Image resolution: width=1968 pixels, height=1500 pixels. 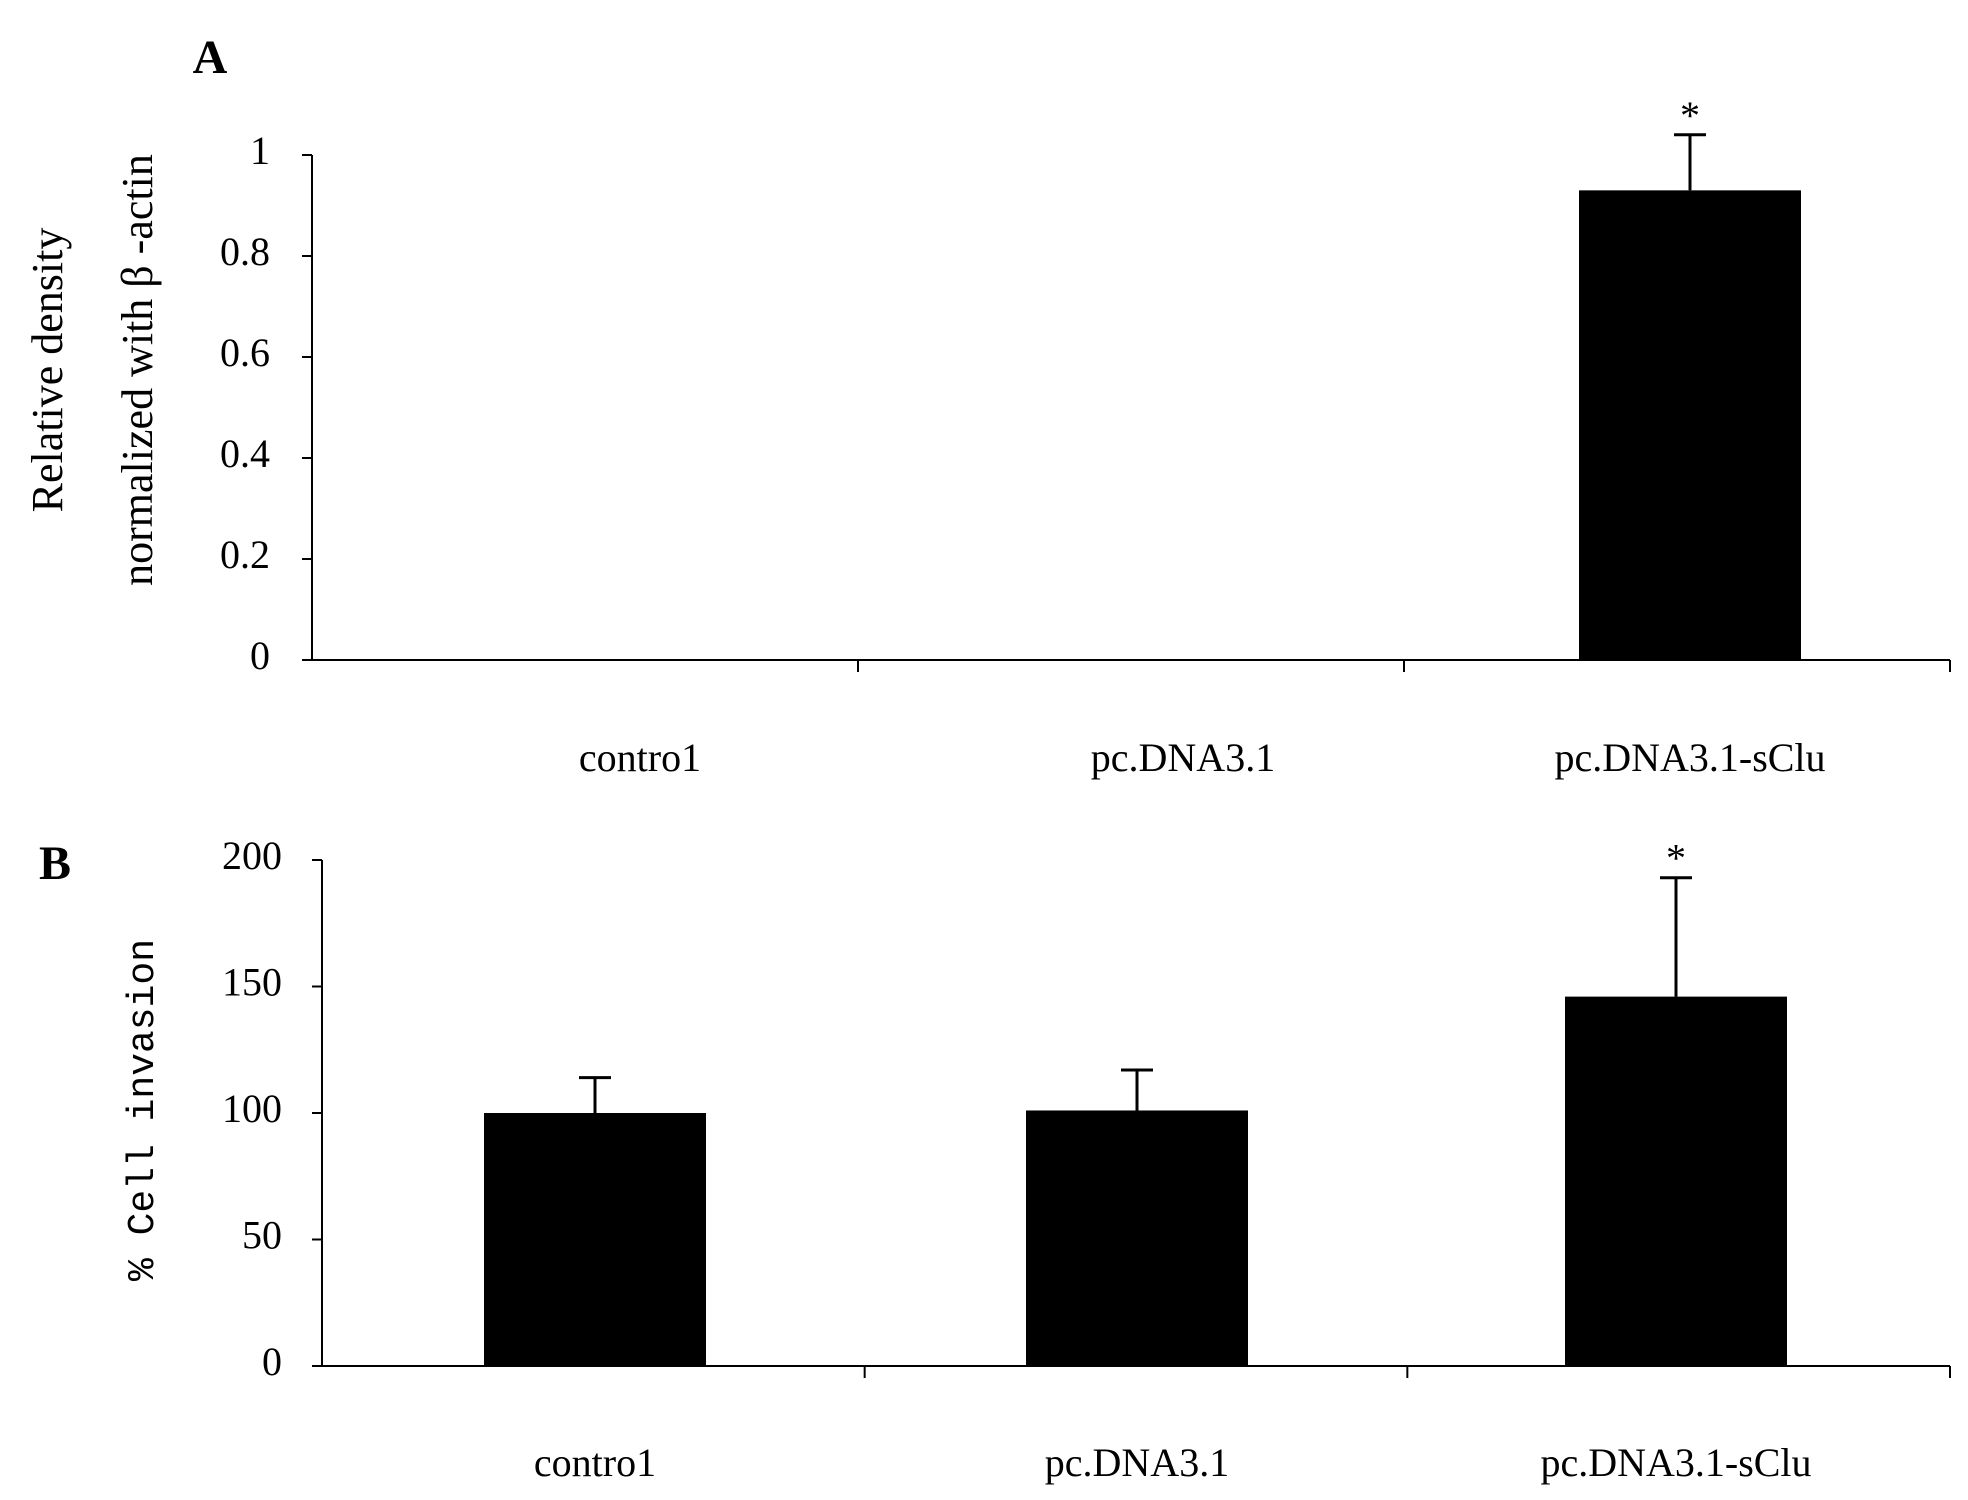 What do you see at coordinates (55, 863) in the screenshot?
I see `panel-label: B` at bounding box center [55, 863].